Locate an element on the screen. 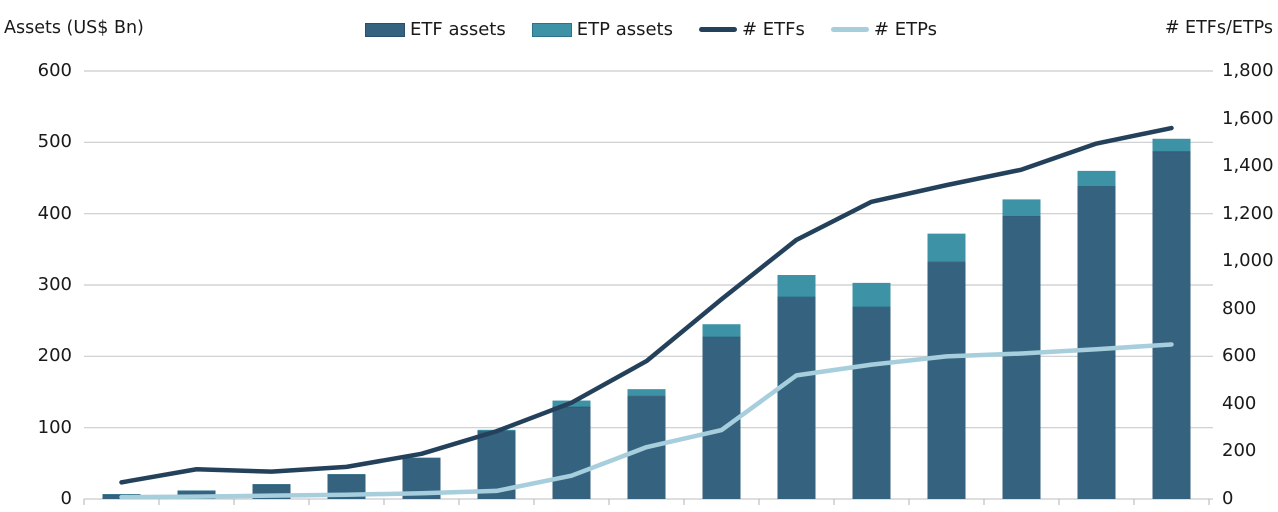 The image size is (1278, 512). left-axis-tick-label: 600 is located at coordinates (54, 70).